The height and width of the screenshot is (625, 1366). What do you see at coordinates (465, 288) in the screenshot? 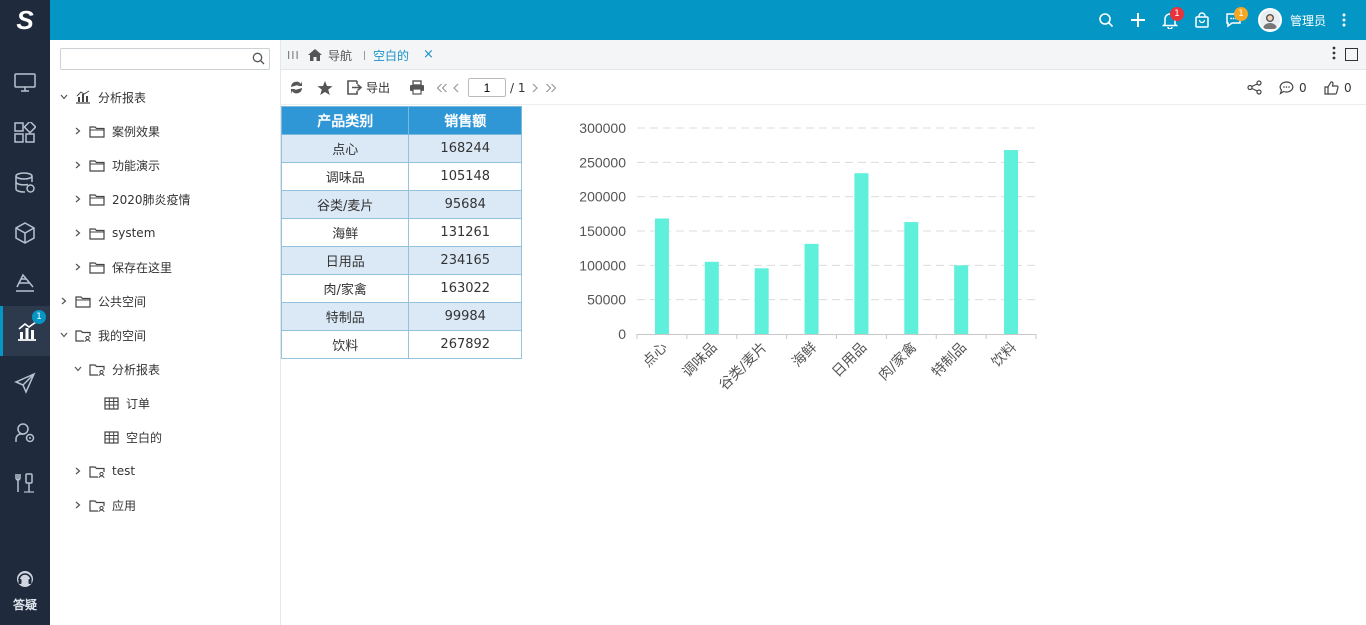
I see `cell-sales: 163022` at bounding box center [465, 288].